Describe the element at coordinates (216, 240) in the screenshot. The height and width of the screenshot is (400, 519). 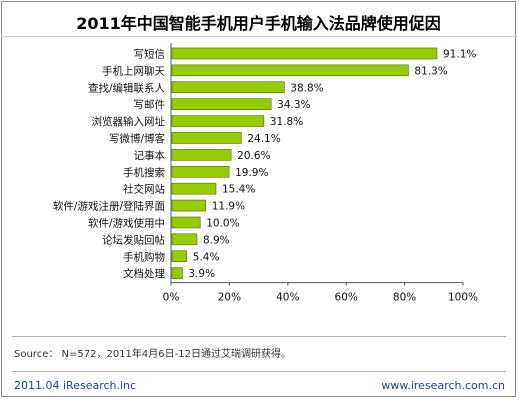
I see `value-label: 8.9%` at that location.